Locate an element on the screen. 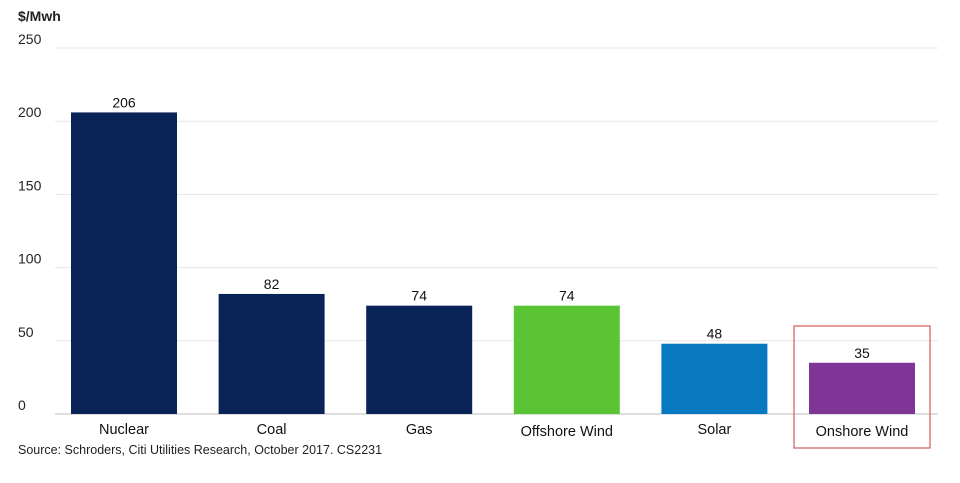 The width and height of the screenshot is (960, 483). bar-nuclear is located at coordinates (124, 263).